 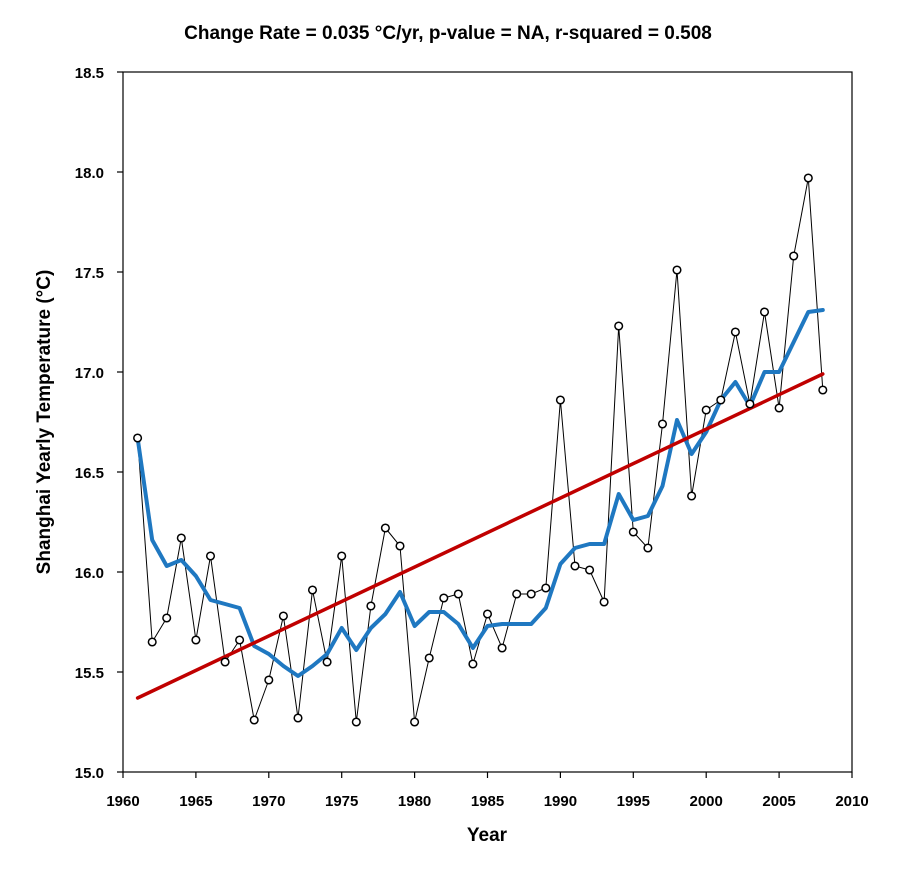 What do you see at coordinates (89, 673) in the screenshot?
I see `y-tick-label: 15.5` at bounding box center [89, 673].